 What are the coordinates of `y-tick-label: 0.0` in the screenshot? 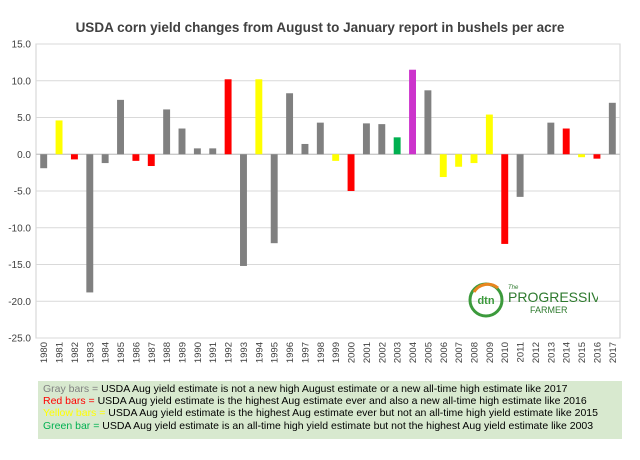 It's located at (24, 155).